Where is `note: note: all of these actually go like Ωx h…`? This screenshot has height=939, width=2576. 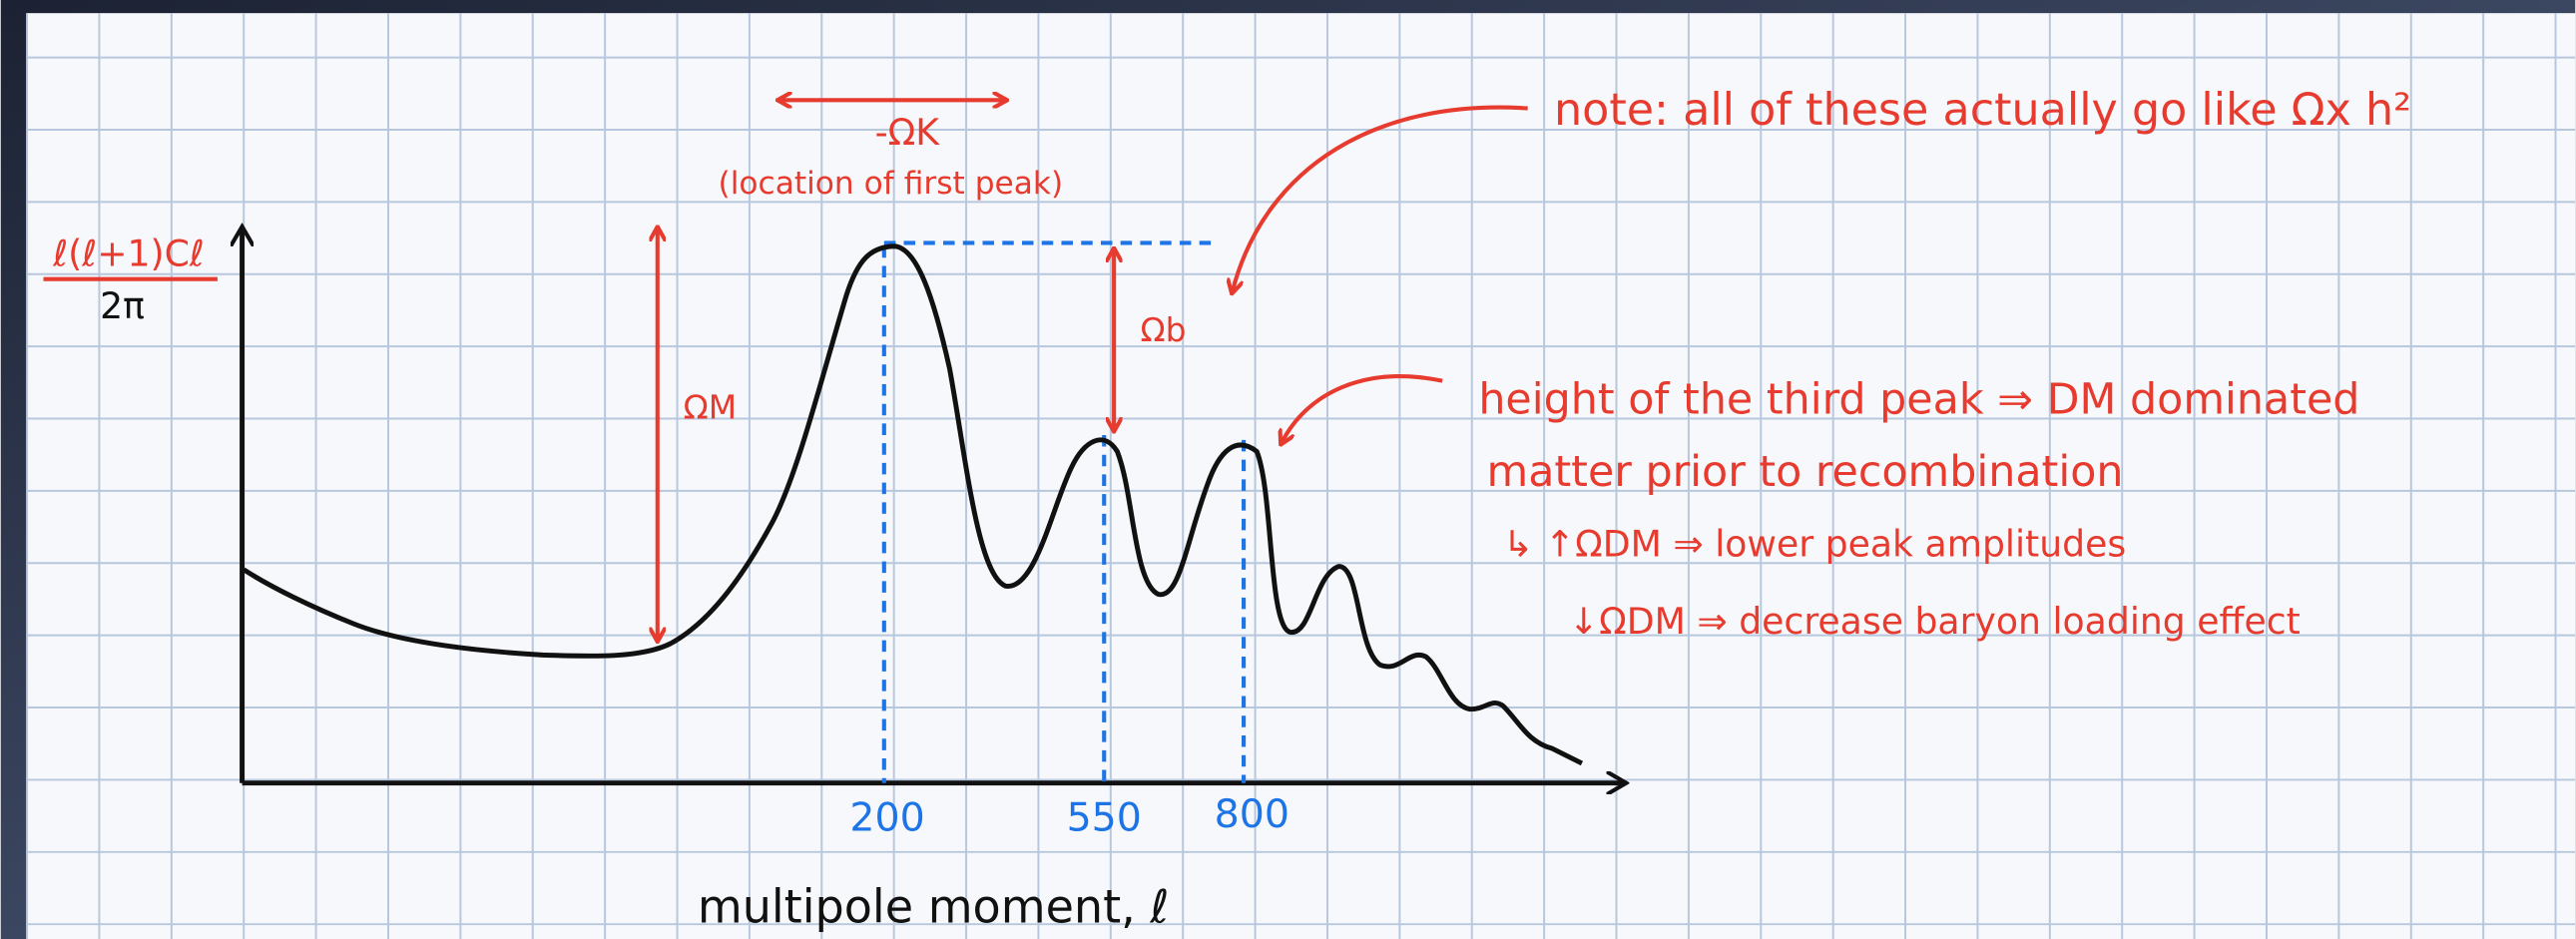
note: note: all of these actually go like Ωx h… is located at coordinates (1983, 111).